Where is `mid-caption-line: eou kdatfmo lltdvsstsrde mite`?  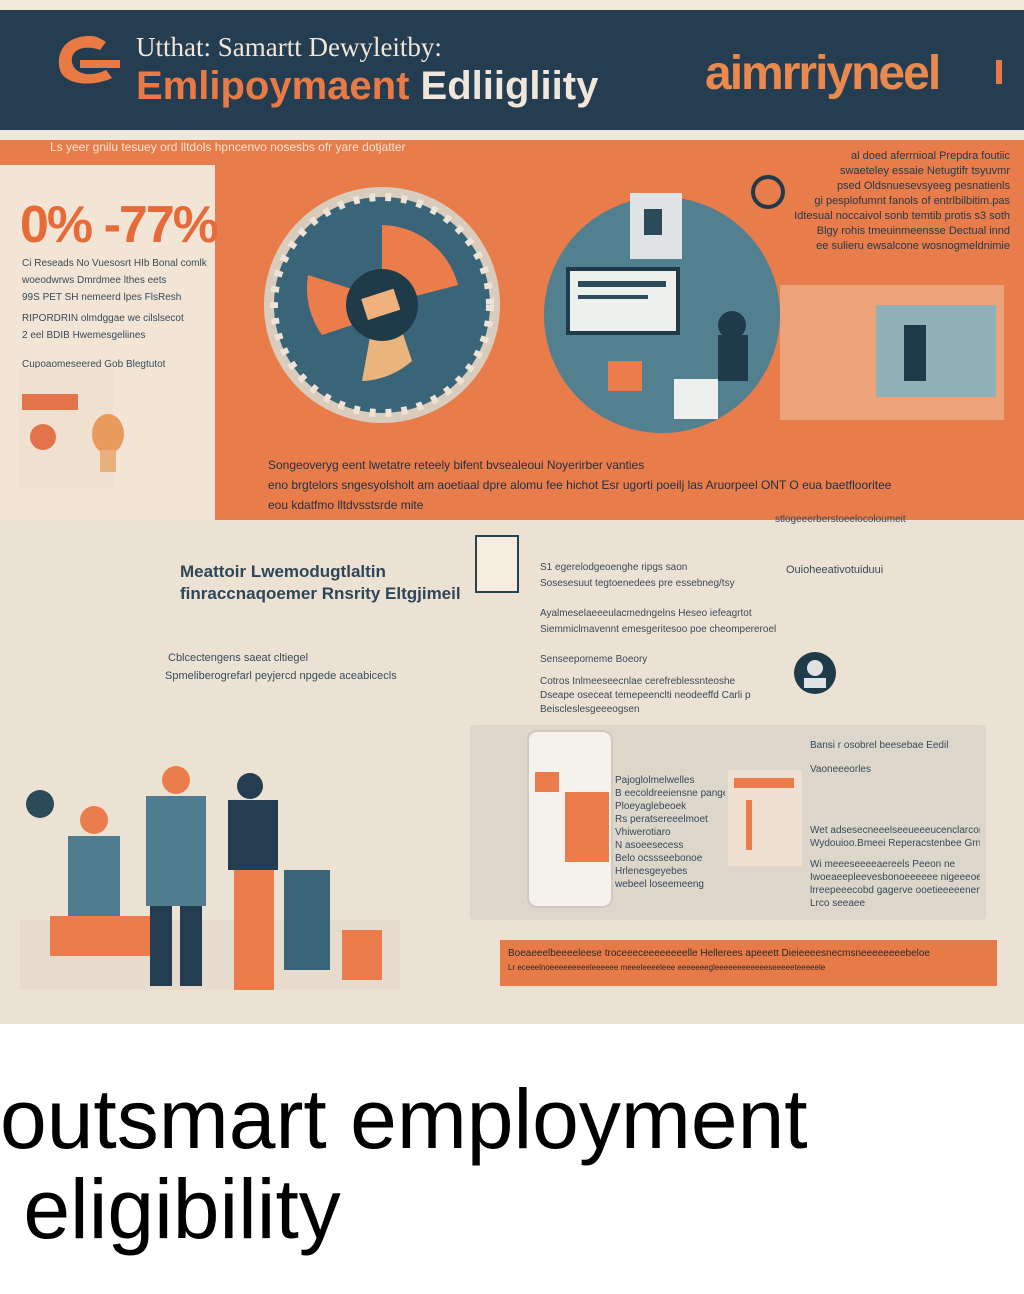
mid-caption-line: eou kdatfmo lltdvsstsrde mite is located at coordinates (346, 505).